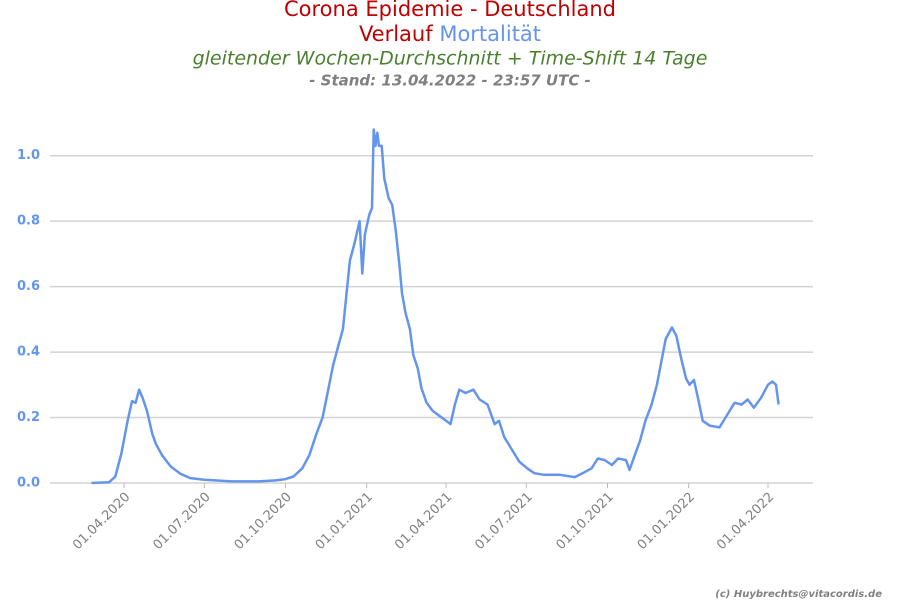  What do you see at coordinates (798, 594) in the screenshot?
I see `credit: (c) Huybrechts@vitacordis.de` at bounding box center [798, 594].